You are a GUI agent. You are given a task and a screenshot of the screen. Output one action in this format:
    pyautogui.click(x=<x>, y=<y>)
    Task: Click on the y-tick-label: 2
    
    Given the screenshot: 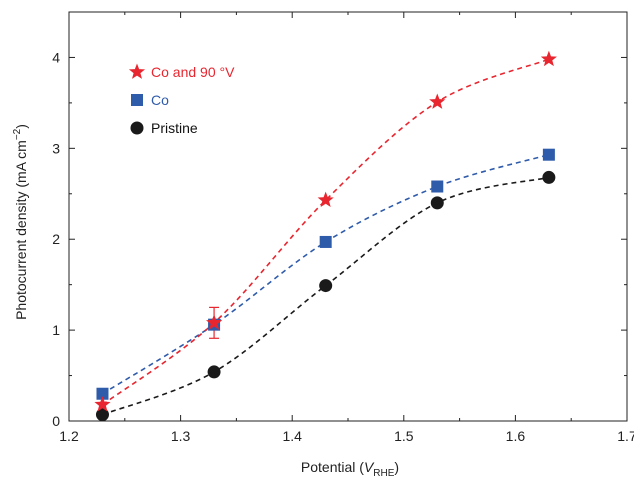 What is the action you would take?
    pyautogui.click(x=56, y=239)
    